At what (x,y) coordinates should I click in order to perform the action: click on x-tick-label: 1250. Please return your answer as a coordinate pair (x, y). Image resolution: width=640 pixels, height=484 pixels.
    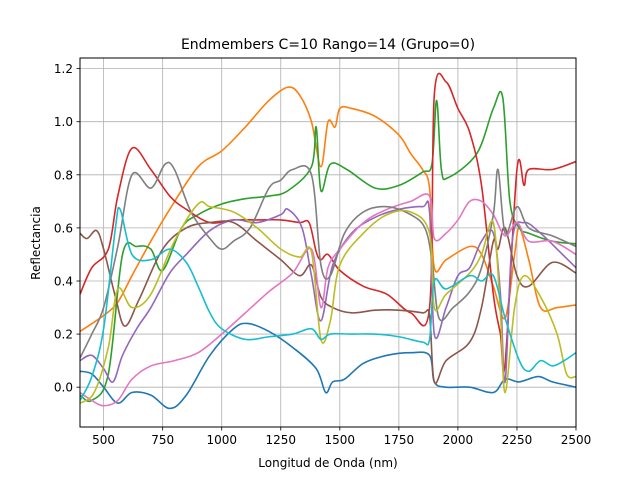
    Looking at the image, I should click on (280, 440).